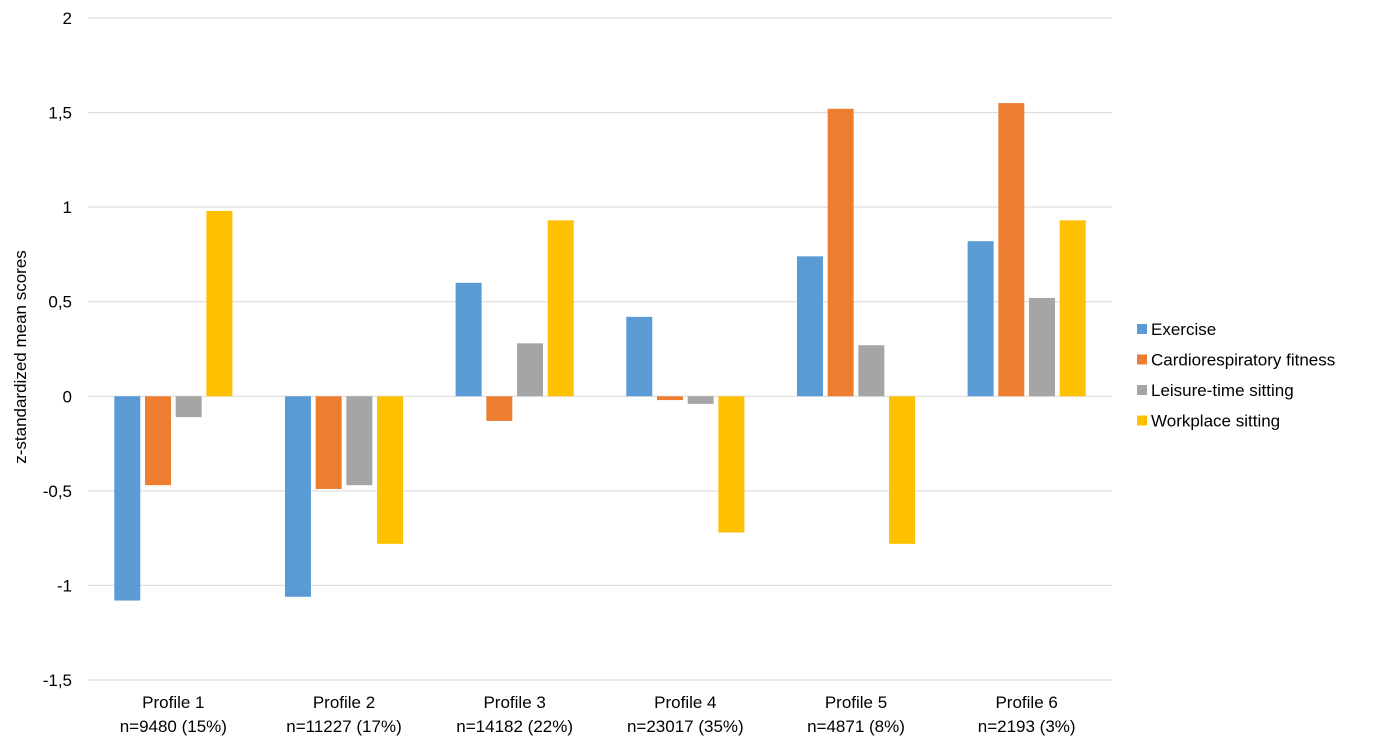  Describe the element at coordinates (57, 491) in the screenshot. I see `y-tick-label: -0,5` at that location.